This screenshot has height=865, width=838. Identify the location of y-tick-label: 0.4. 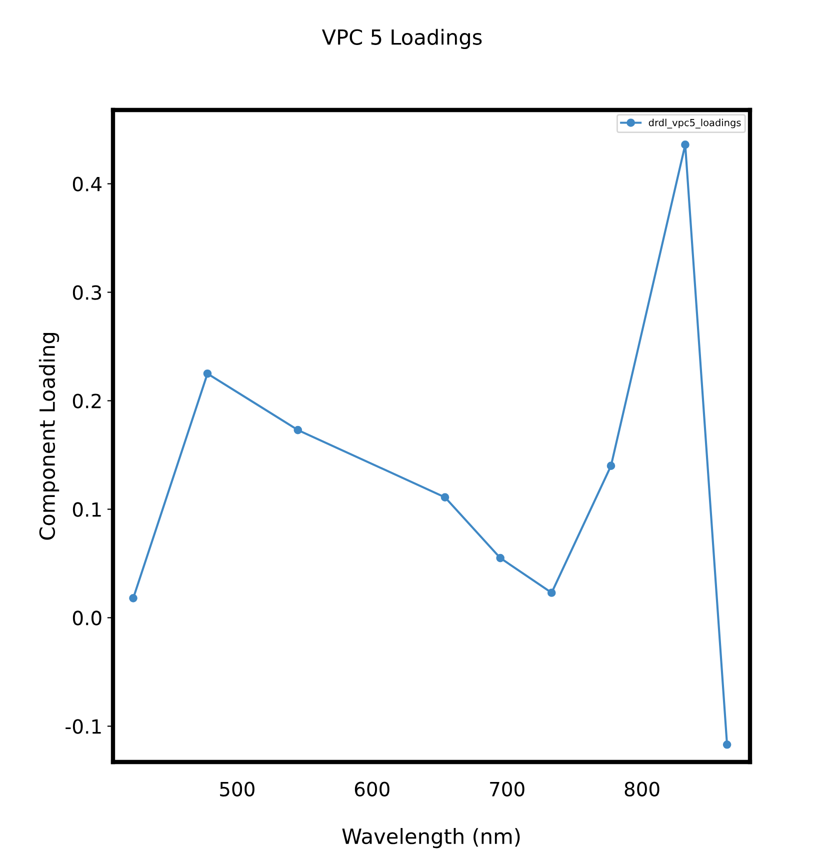
(87, 184).